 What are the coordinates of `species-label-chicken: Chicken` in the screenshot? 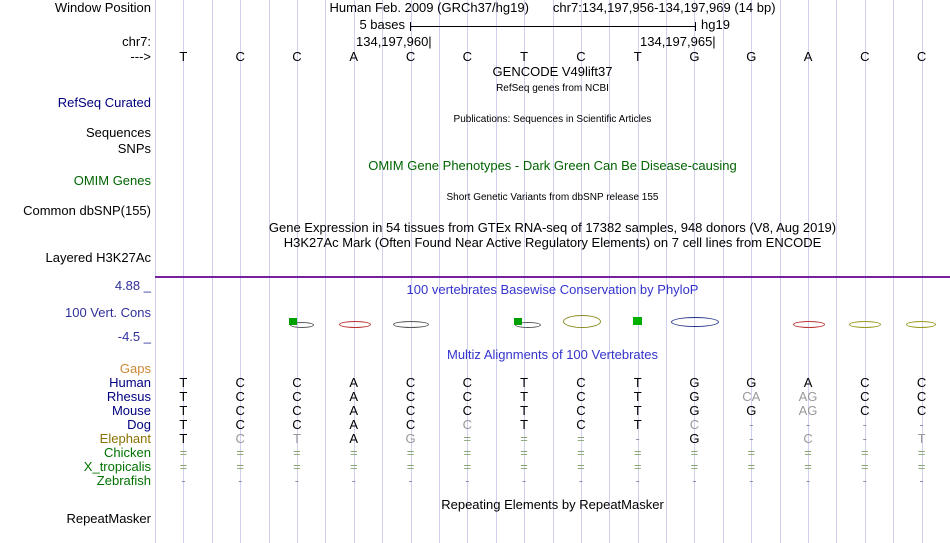 It's located at (127, 452).